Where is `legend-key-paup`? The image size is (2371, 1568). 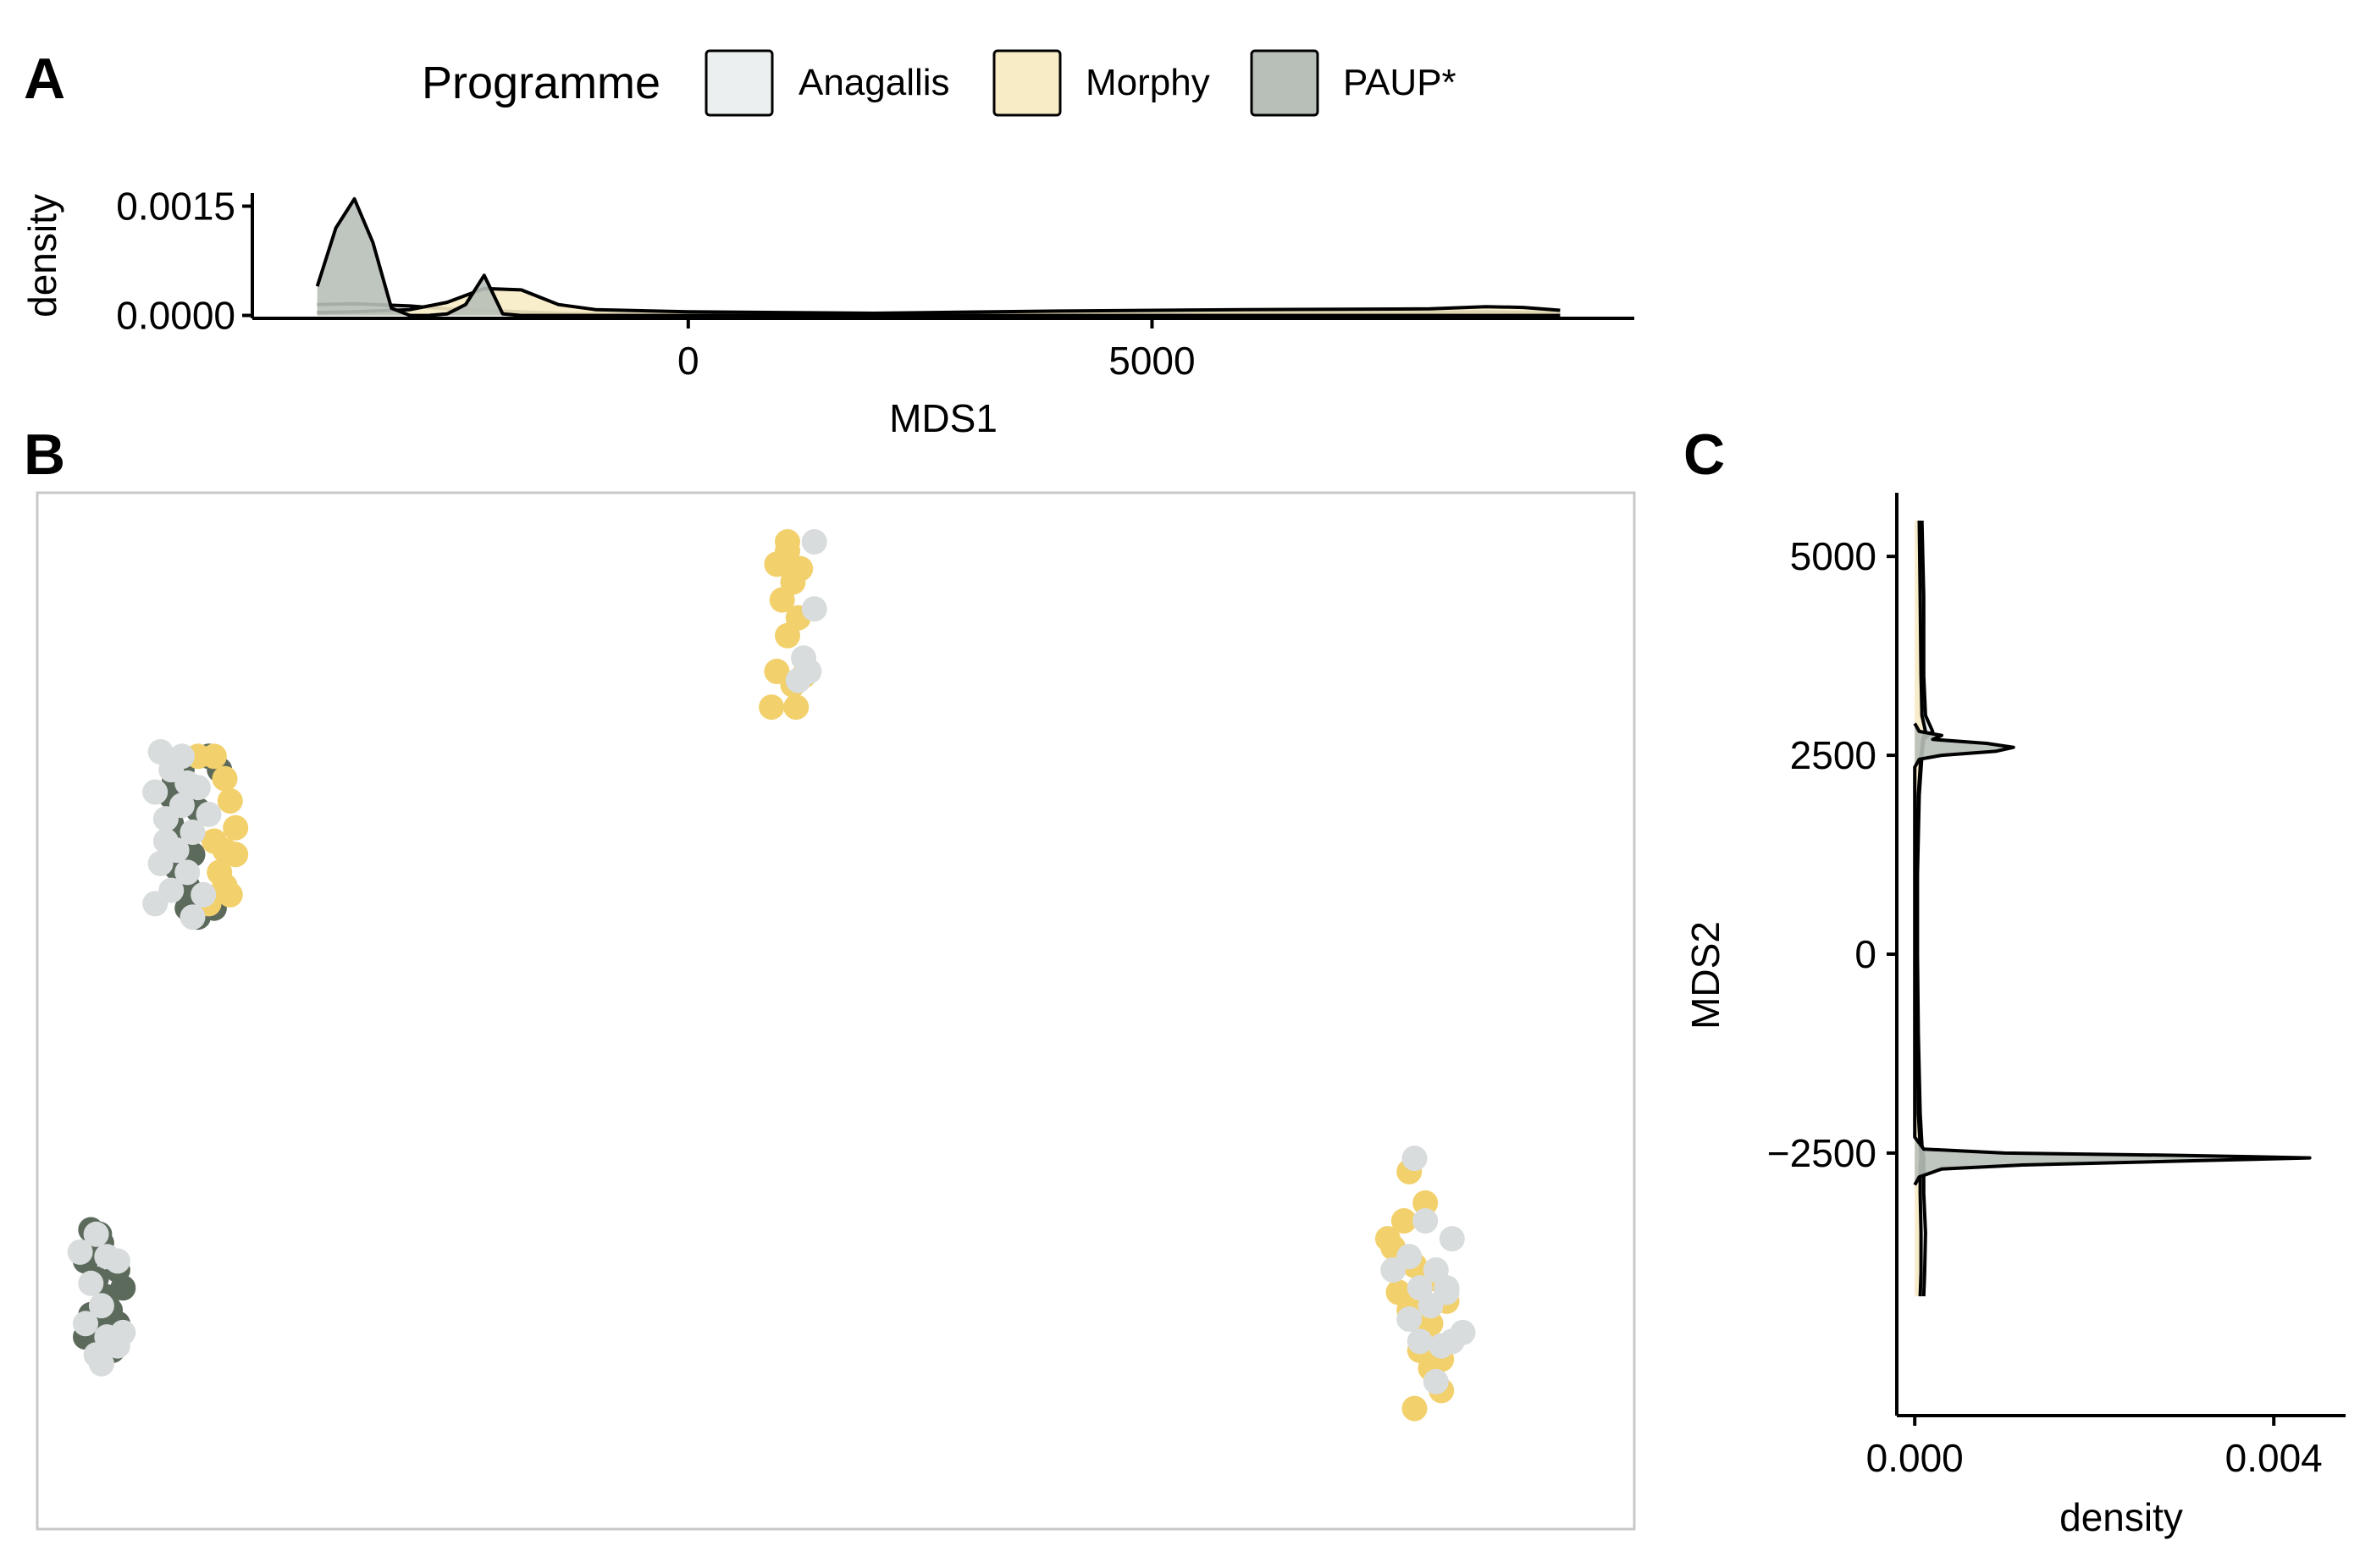
legend-key-paup is located at coordinates (1284, 83).